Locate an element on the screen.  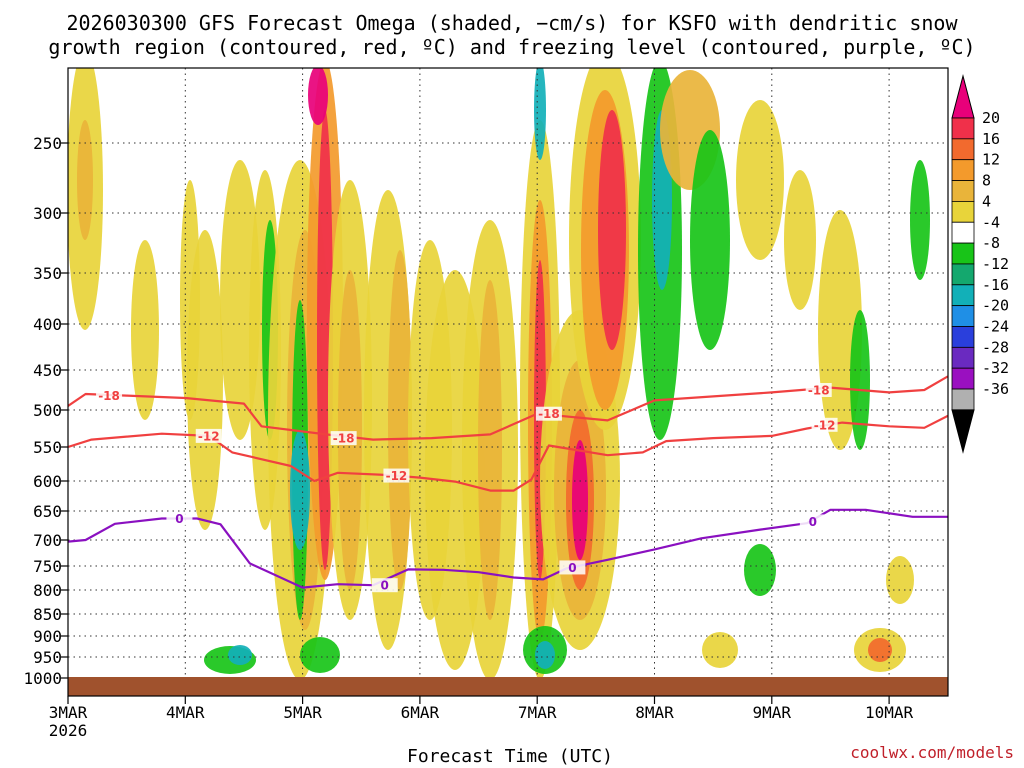
x-tick-label: 6MAR is located at coordinates (420, 712).